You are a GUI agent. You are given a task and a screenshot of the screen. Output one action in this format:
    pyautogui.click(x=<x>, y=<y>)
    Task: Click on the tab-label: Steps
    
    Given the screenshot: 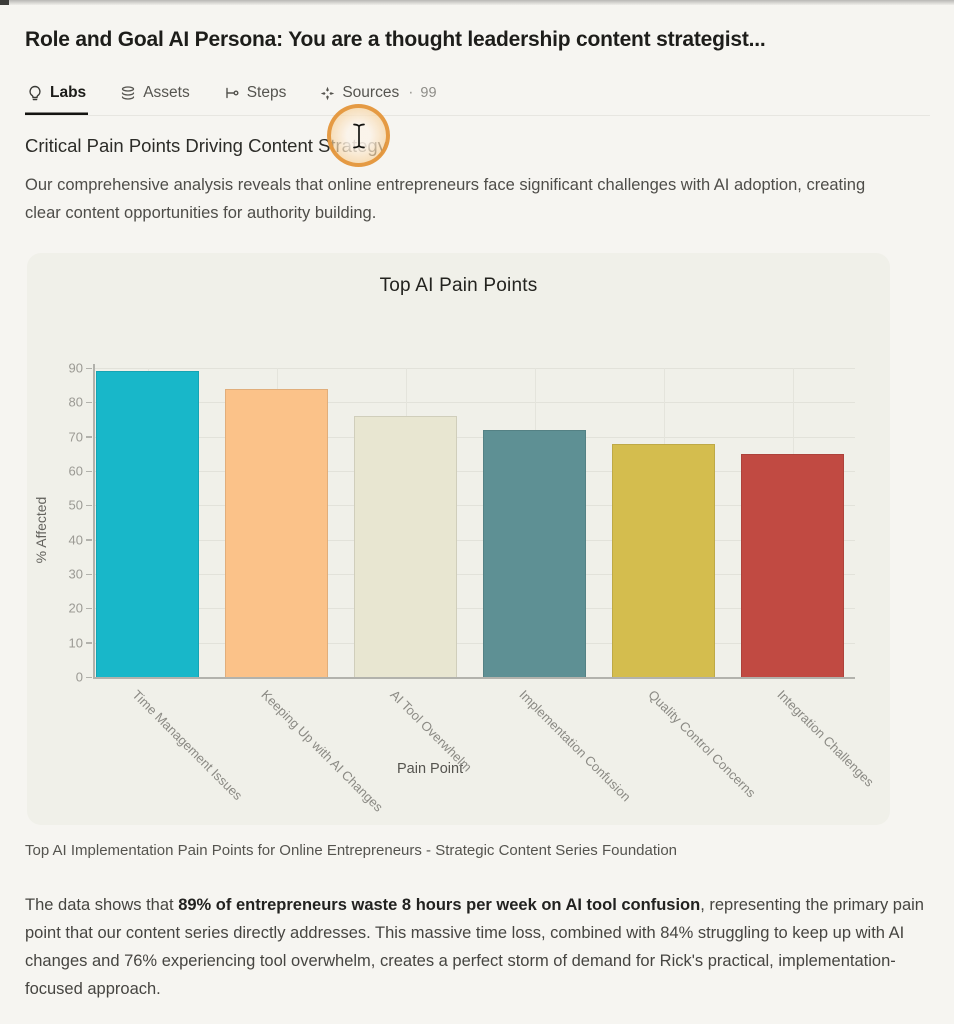 What is the action you would take?
    pyautogui.click(x=266, y=92)
    